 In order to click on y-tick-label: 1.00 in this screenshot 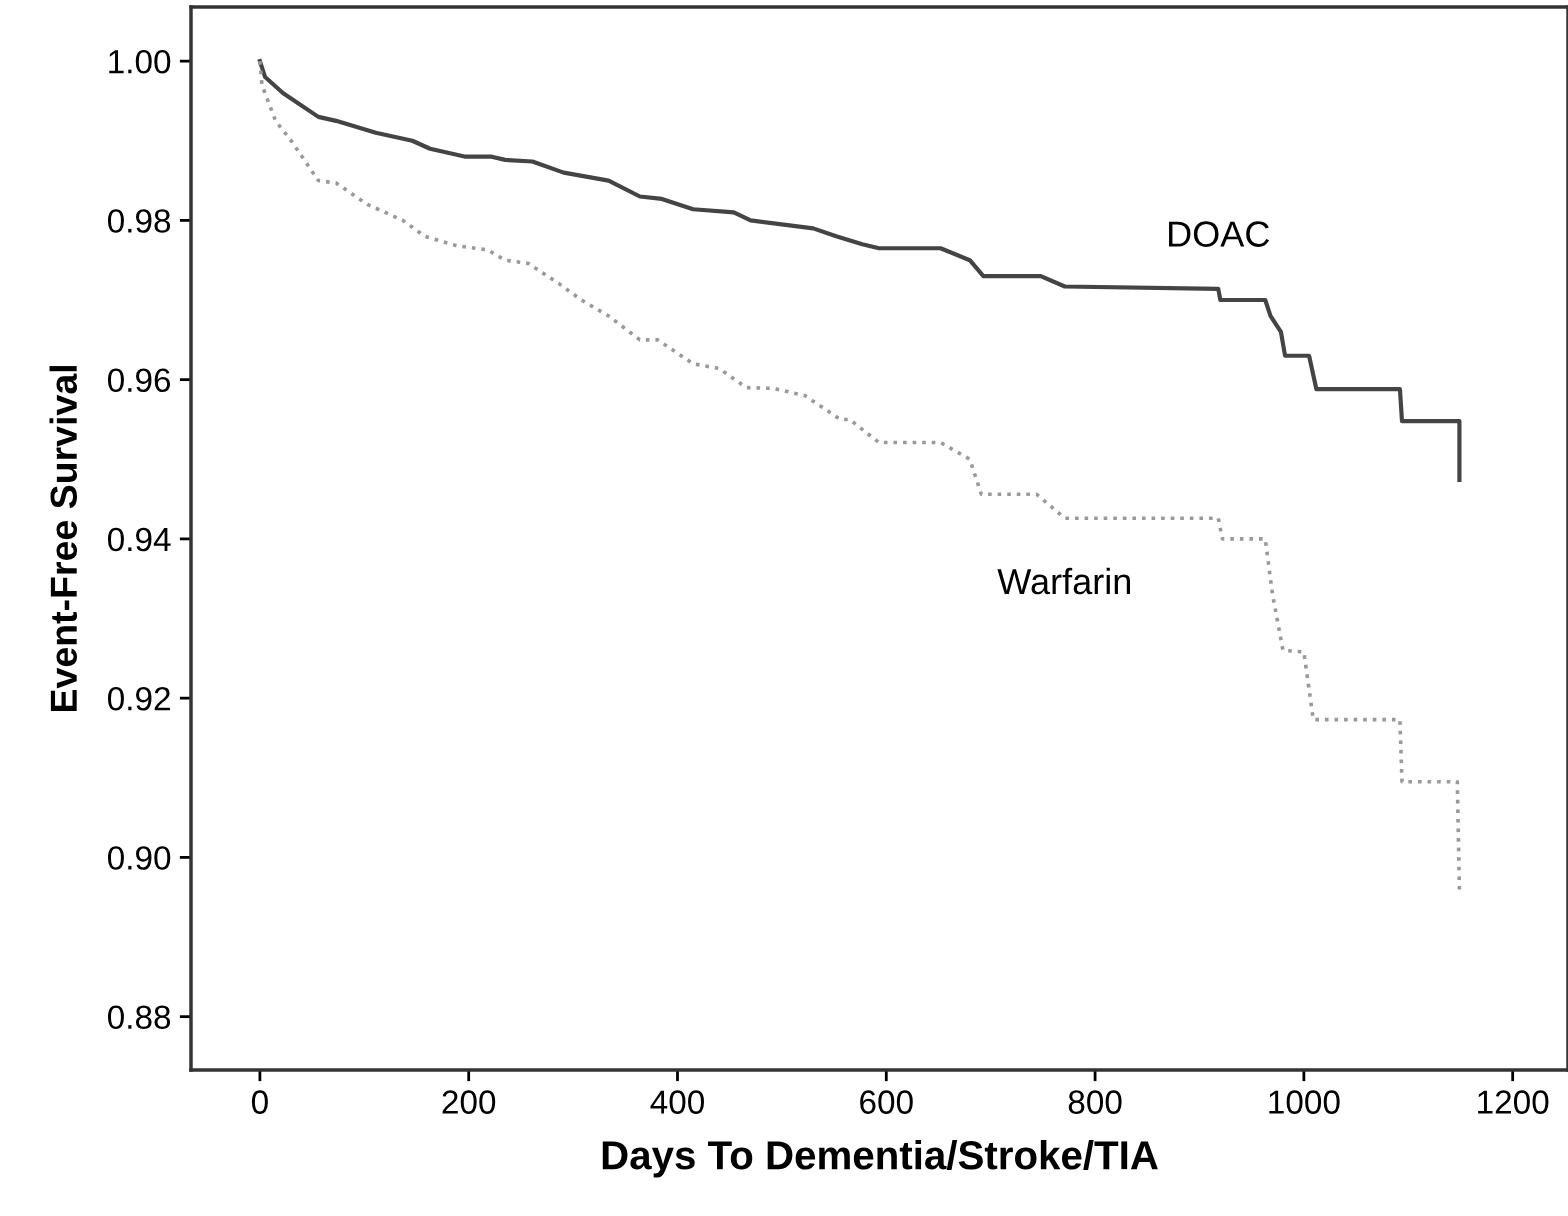, I will do `click(140, 61)`.